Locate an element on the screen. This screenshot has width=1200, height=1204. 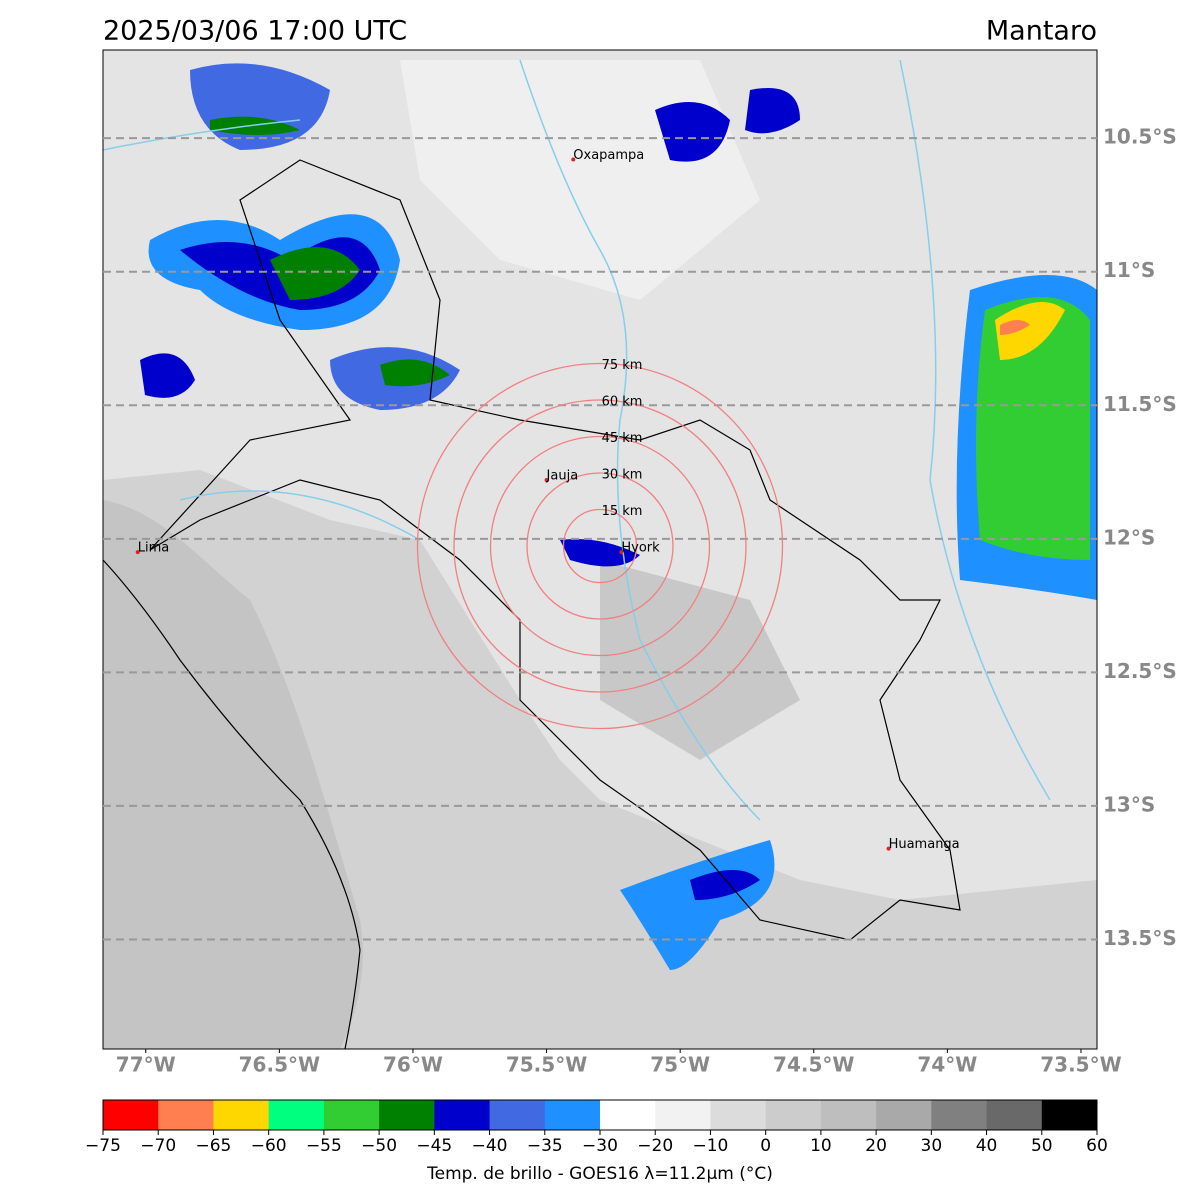
colorbar-tick-label: 20 is located at coordinates (876, 1146).